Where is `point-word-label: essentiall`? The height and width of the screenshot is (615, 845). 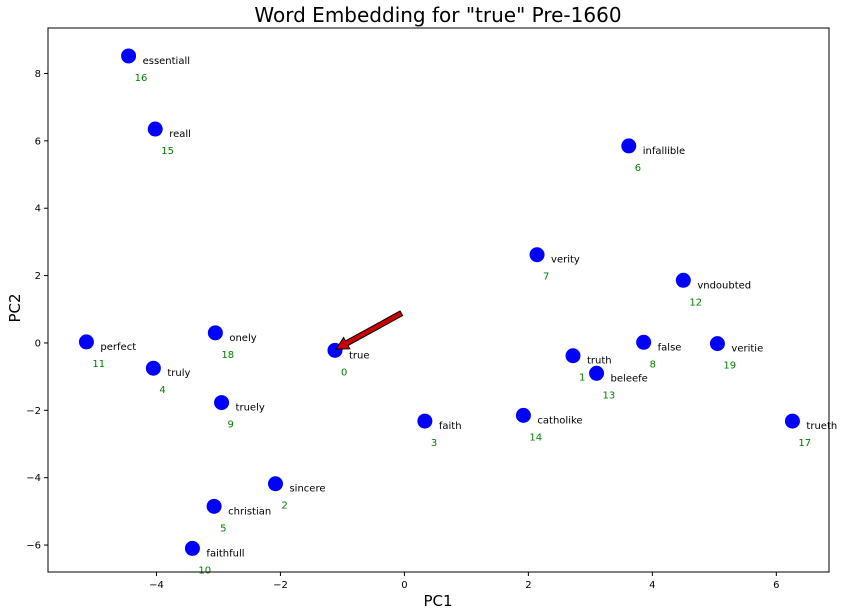
point-word-label: essentiall is located at coordinates (166, 61).